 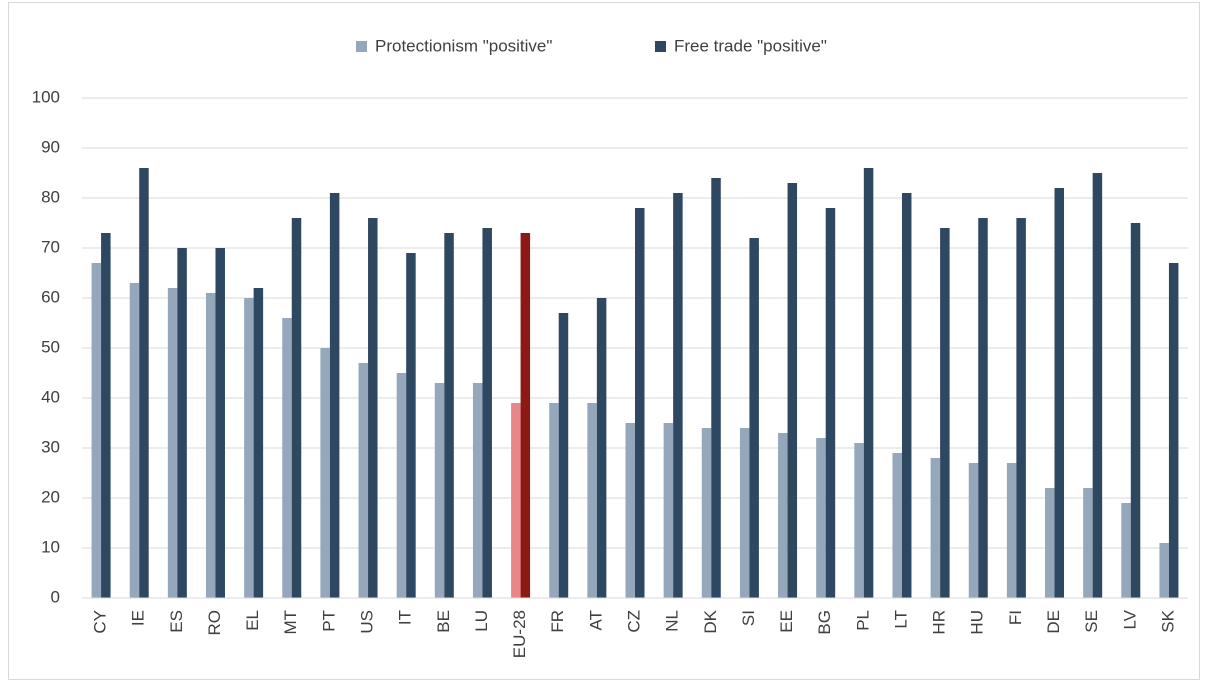 What do you see at coordinates (1053, 622) in the screenshot?
I see `x-tick-label: DE` at bounding box center [1053, 622].